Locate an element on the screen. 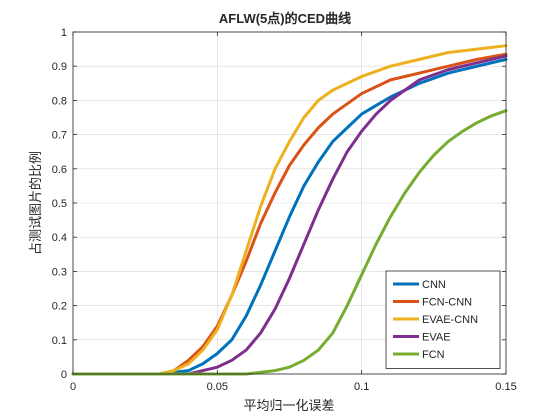 This screenshot has width=560, height=420. y-tick-label: 0.5 is located at coordinates (59, 204).